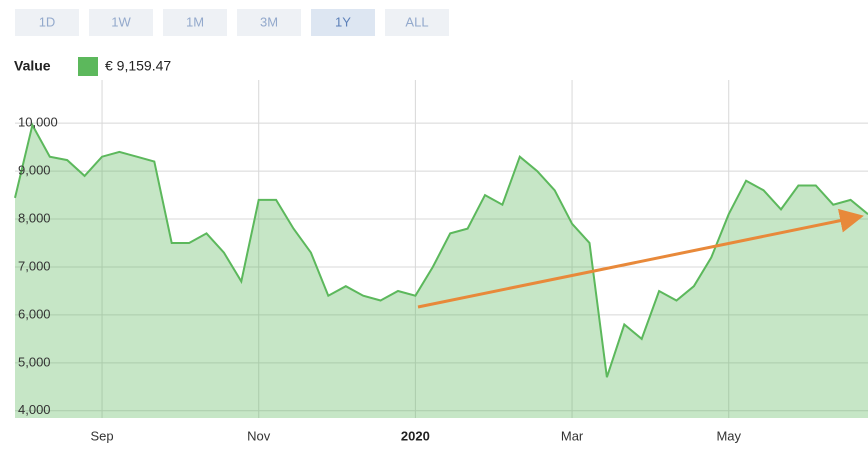  Describe the element at coordinates (34, 313) in the screenshot. I see `y-tick-label: 6,000` at that location.